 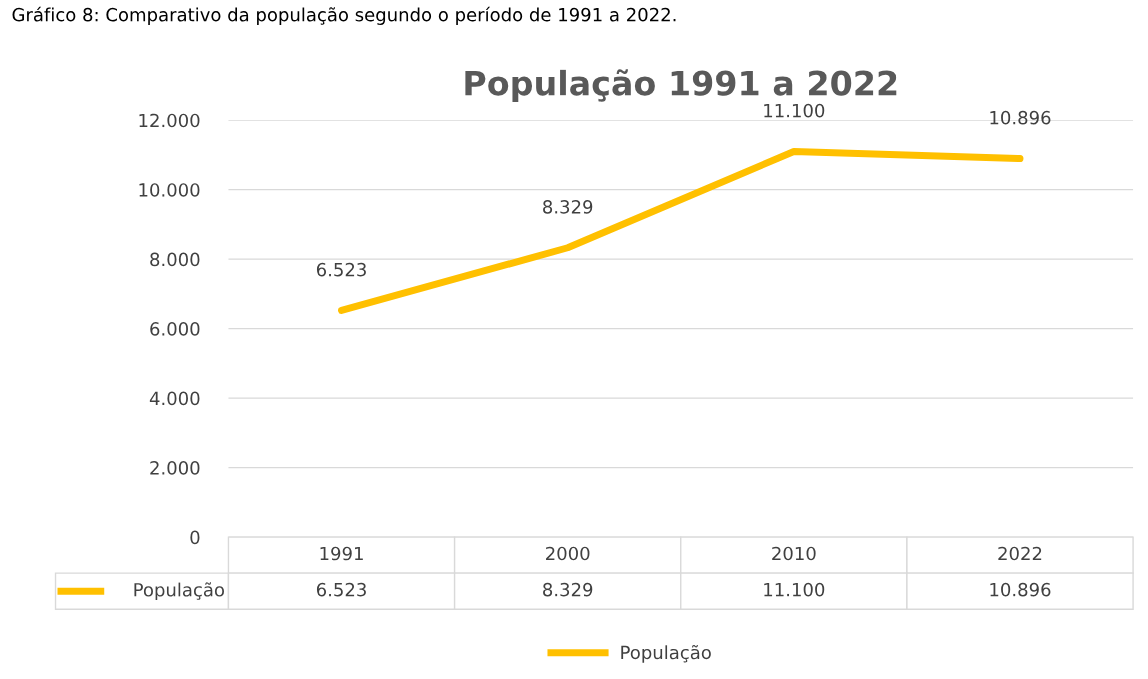 What do you see at coordinates (341, 589) in the screenshot?
I see `data-label: 6.523` at bounding box center [341, 589].